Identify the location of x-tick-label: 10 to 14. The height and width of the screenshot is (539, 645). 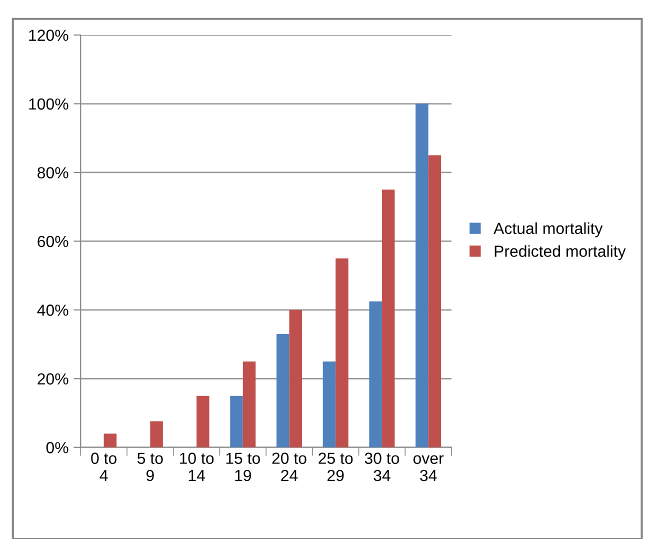
(197, 467).